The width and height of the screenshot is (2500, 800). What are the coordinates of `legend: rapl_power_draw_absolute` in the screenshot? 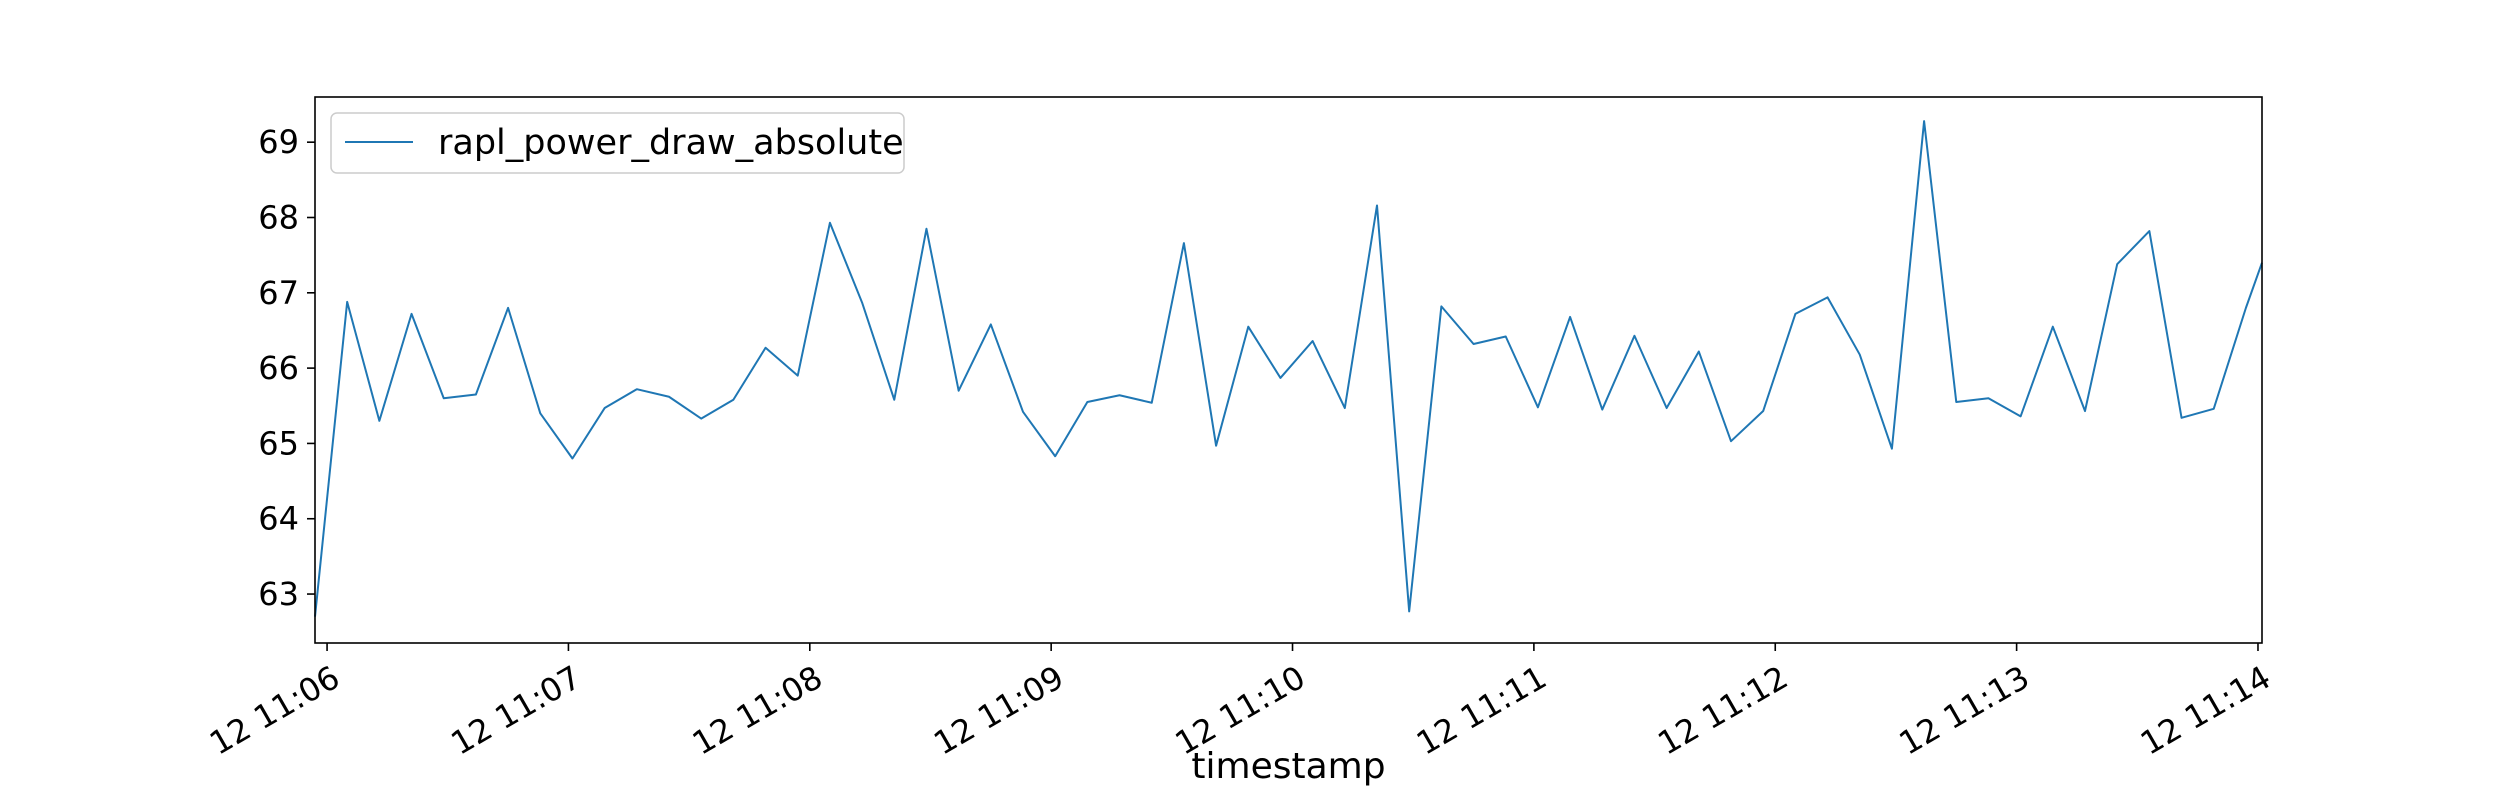 It's located at (617, 143).